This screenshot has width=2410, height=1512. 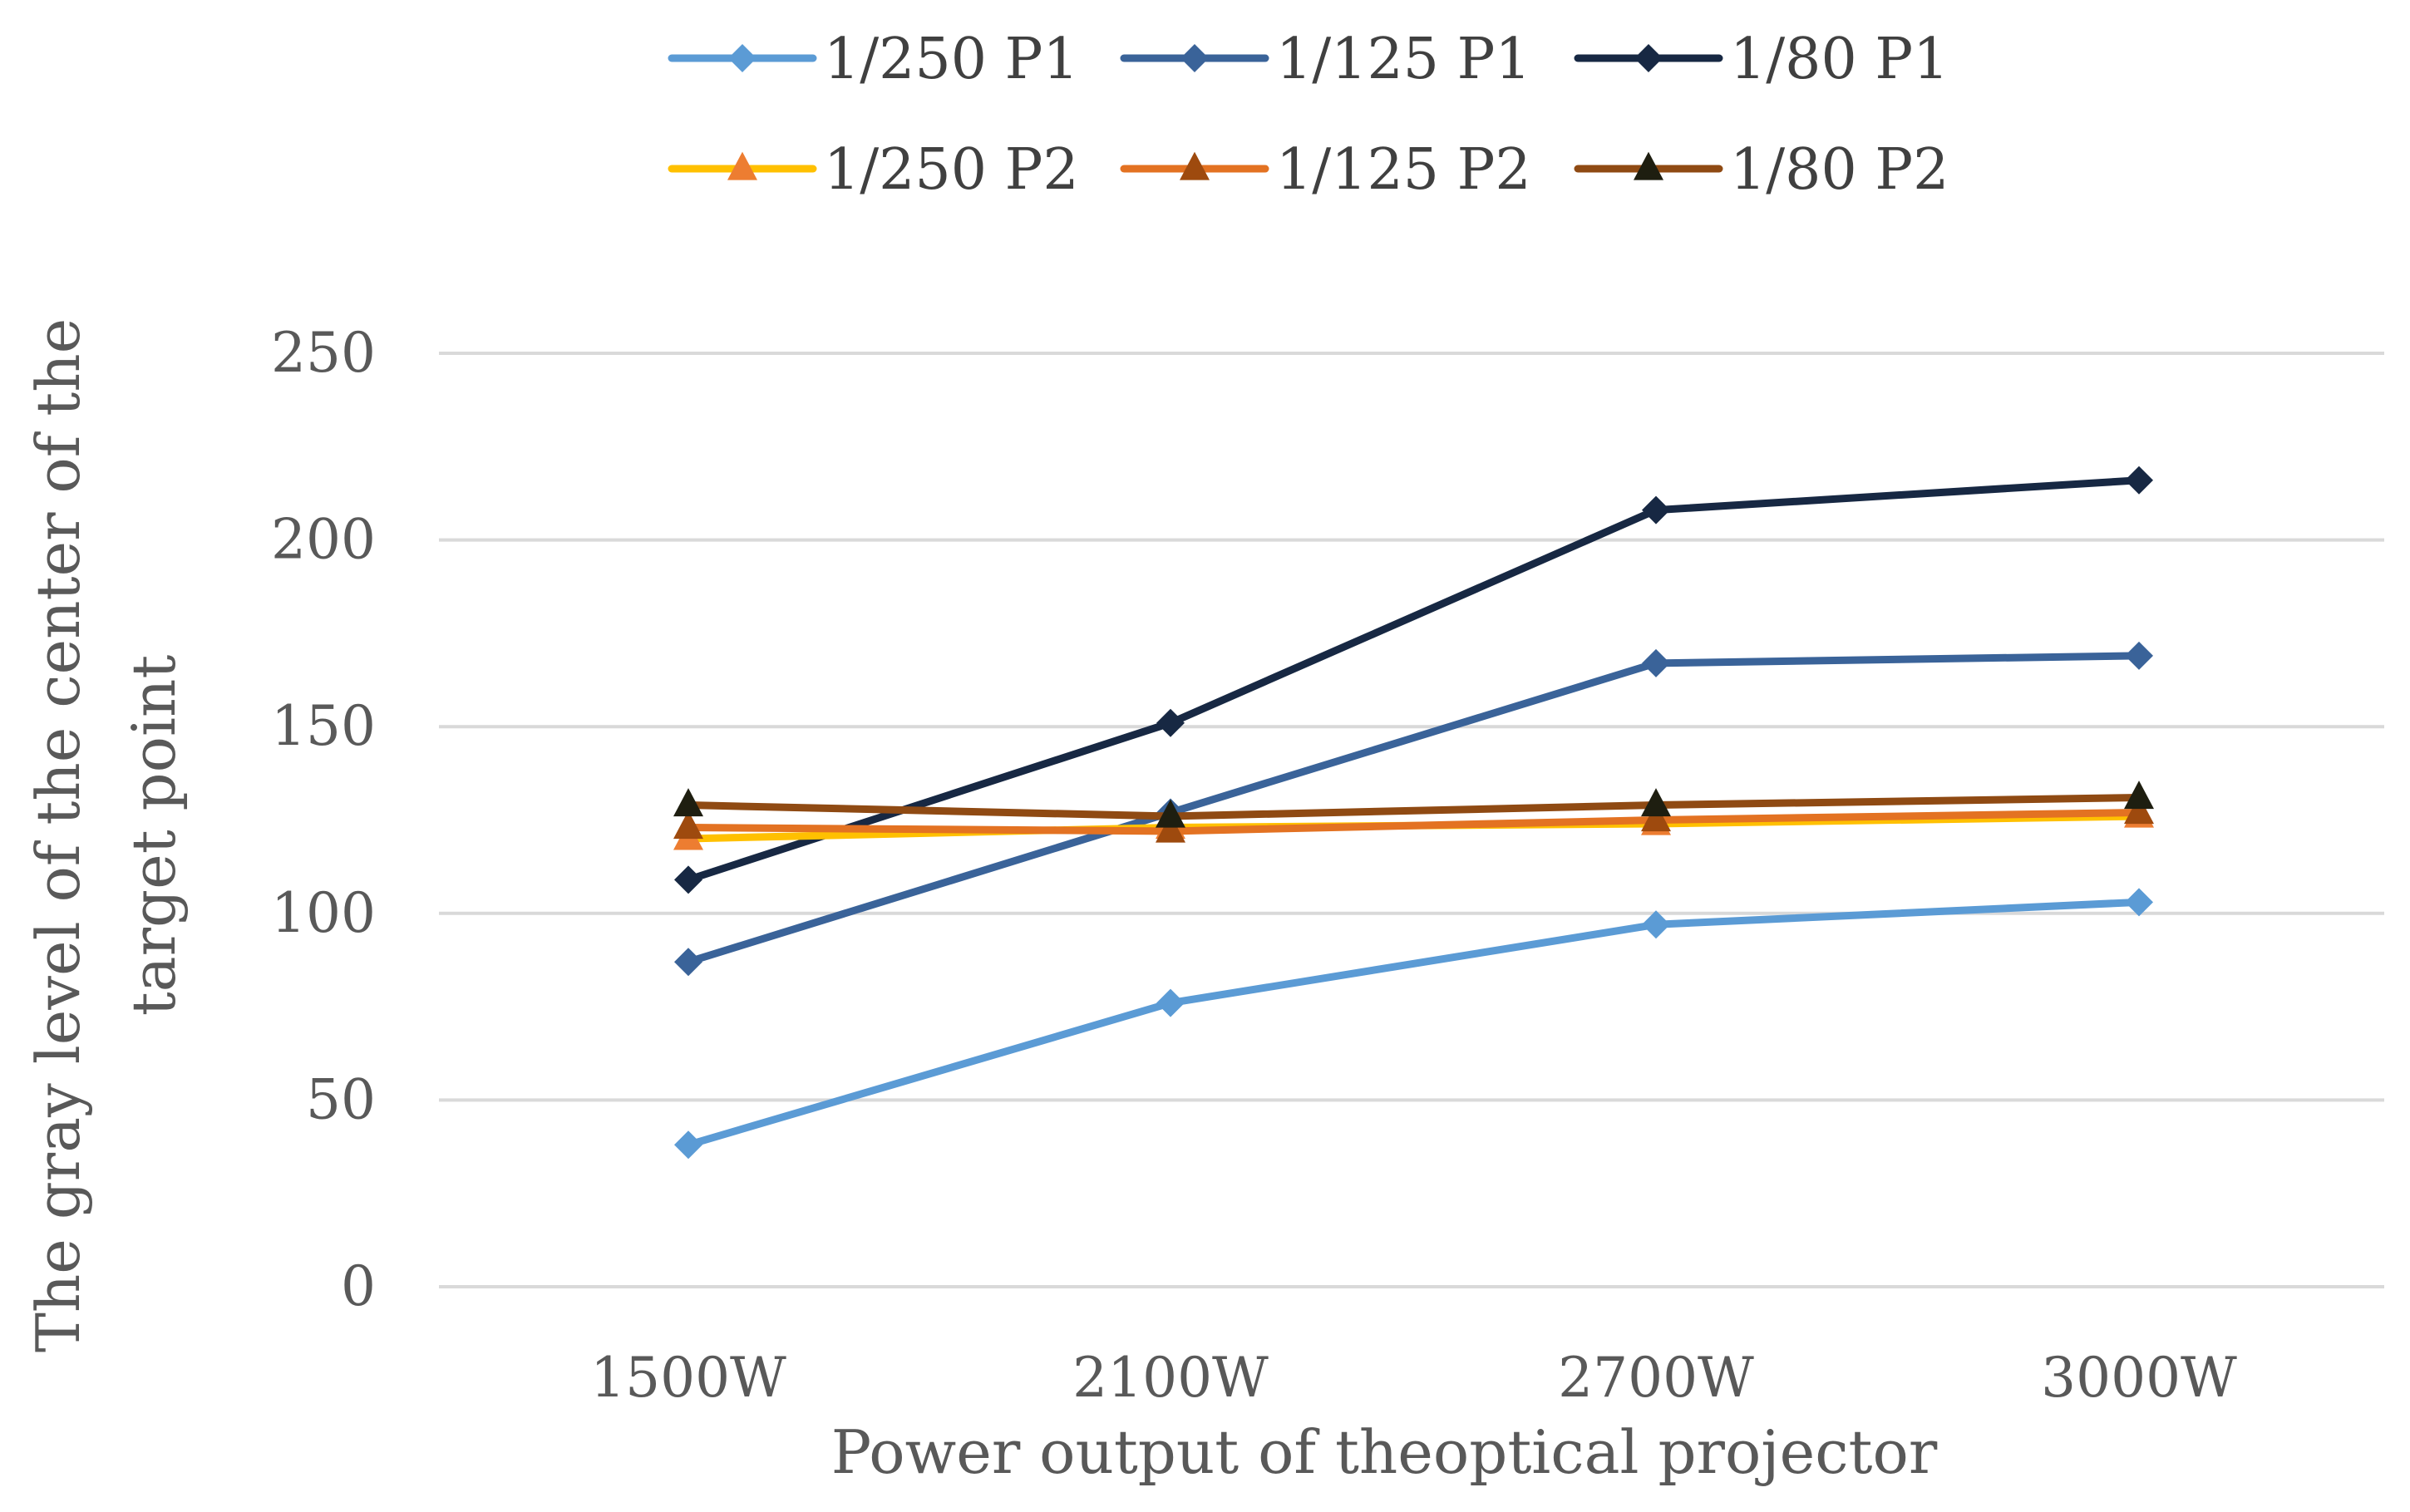 I want to click on x-tick-label: 2100W, so click(x=1170, y=1378).